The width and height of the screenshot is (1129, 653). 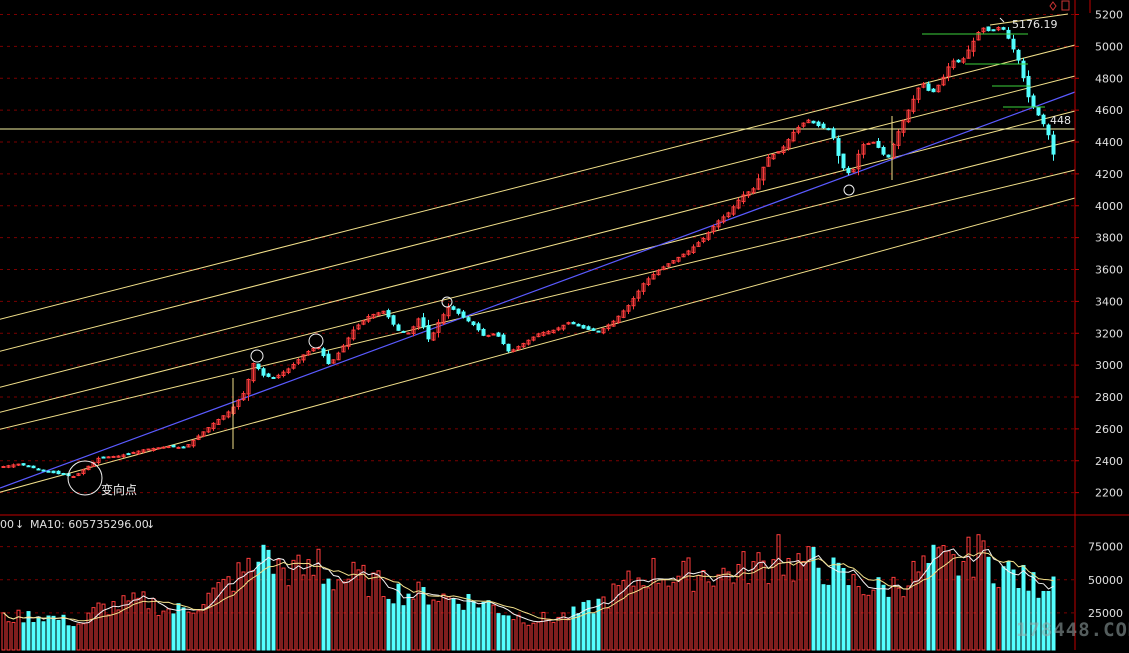 I want to click on volume-ma5-line, so click(x=528, y=586).